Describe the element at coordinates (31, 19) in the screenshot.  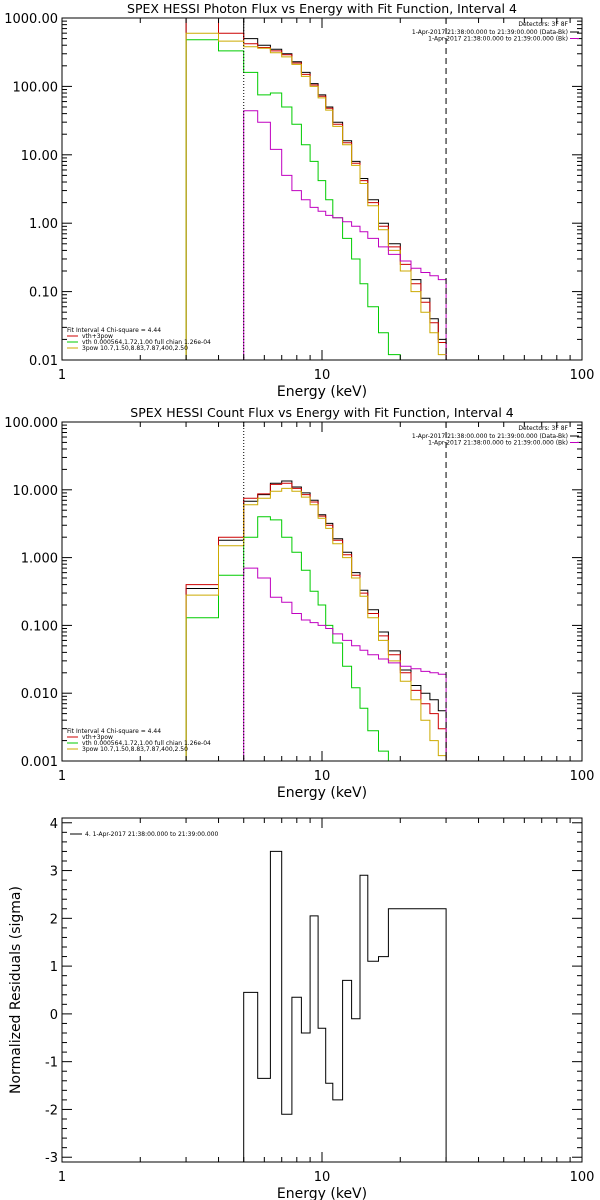
I see `y-tick-label: 1000.00` at that location.